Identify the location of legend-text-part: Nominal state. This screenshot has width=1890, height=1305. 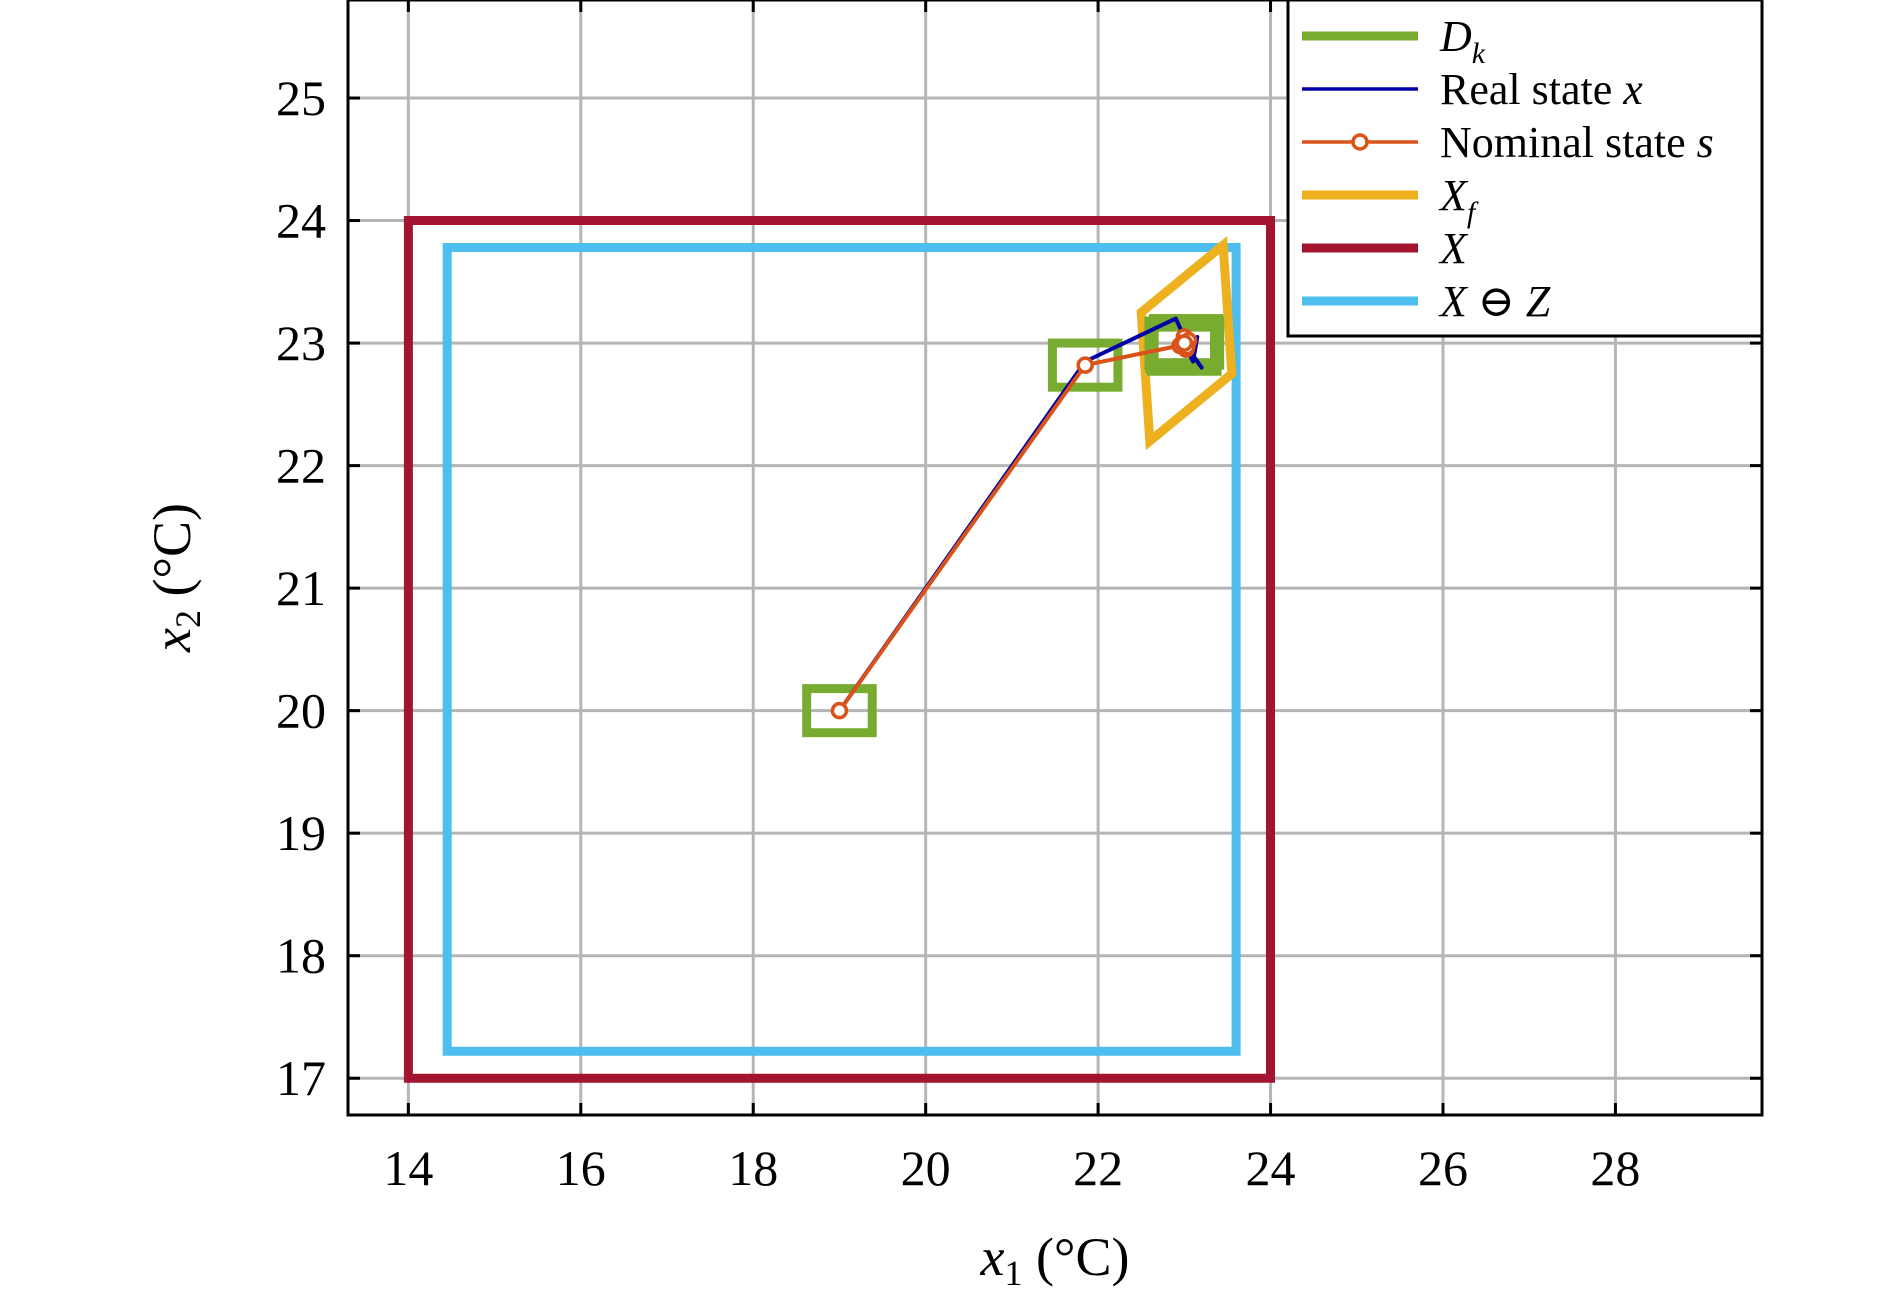
(1568, 142).